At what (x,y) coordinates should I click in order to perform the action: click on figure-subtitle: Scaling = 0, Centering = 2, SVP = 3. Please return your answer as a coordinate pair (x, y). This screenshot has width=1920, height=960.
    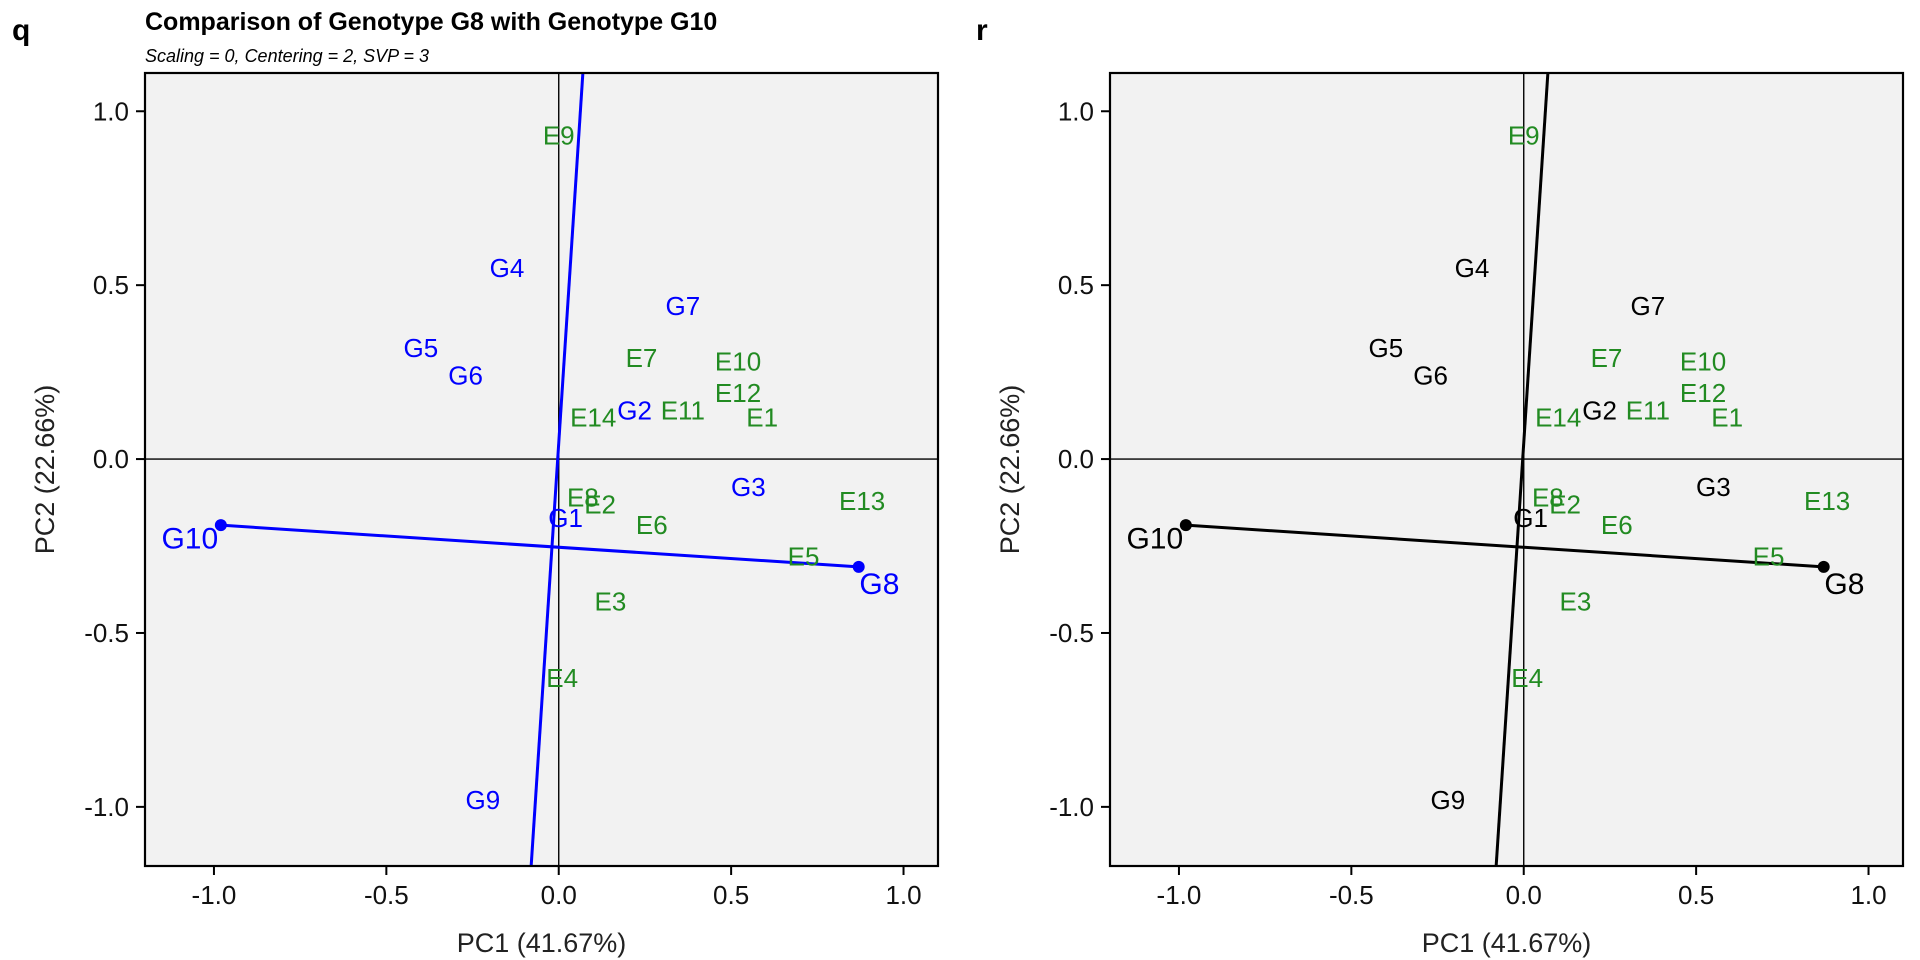
    Looking at the image, I should click on (287, 56).